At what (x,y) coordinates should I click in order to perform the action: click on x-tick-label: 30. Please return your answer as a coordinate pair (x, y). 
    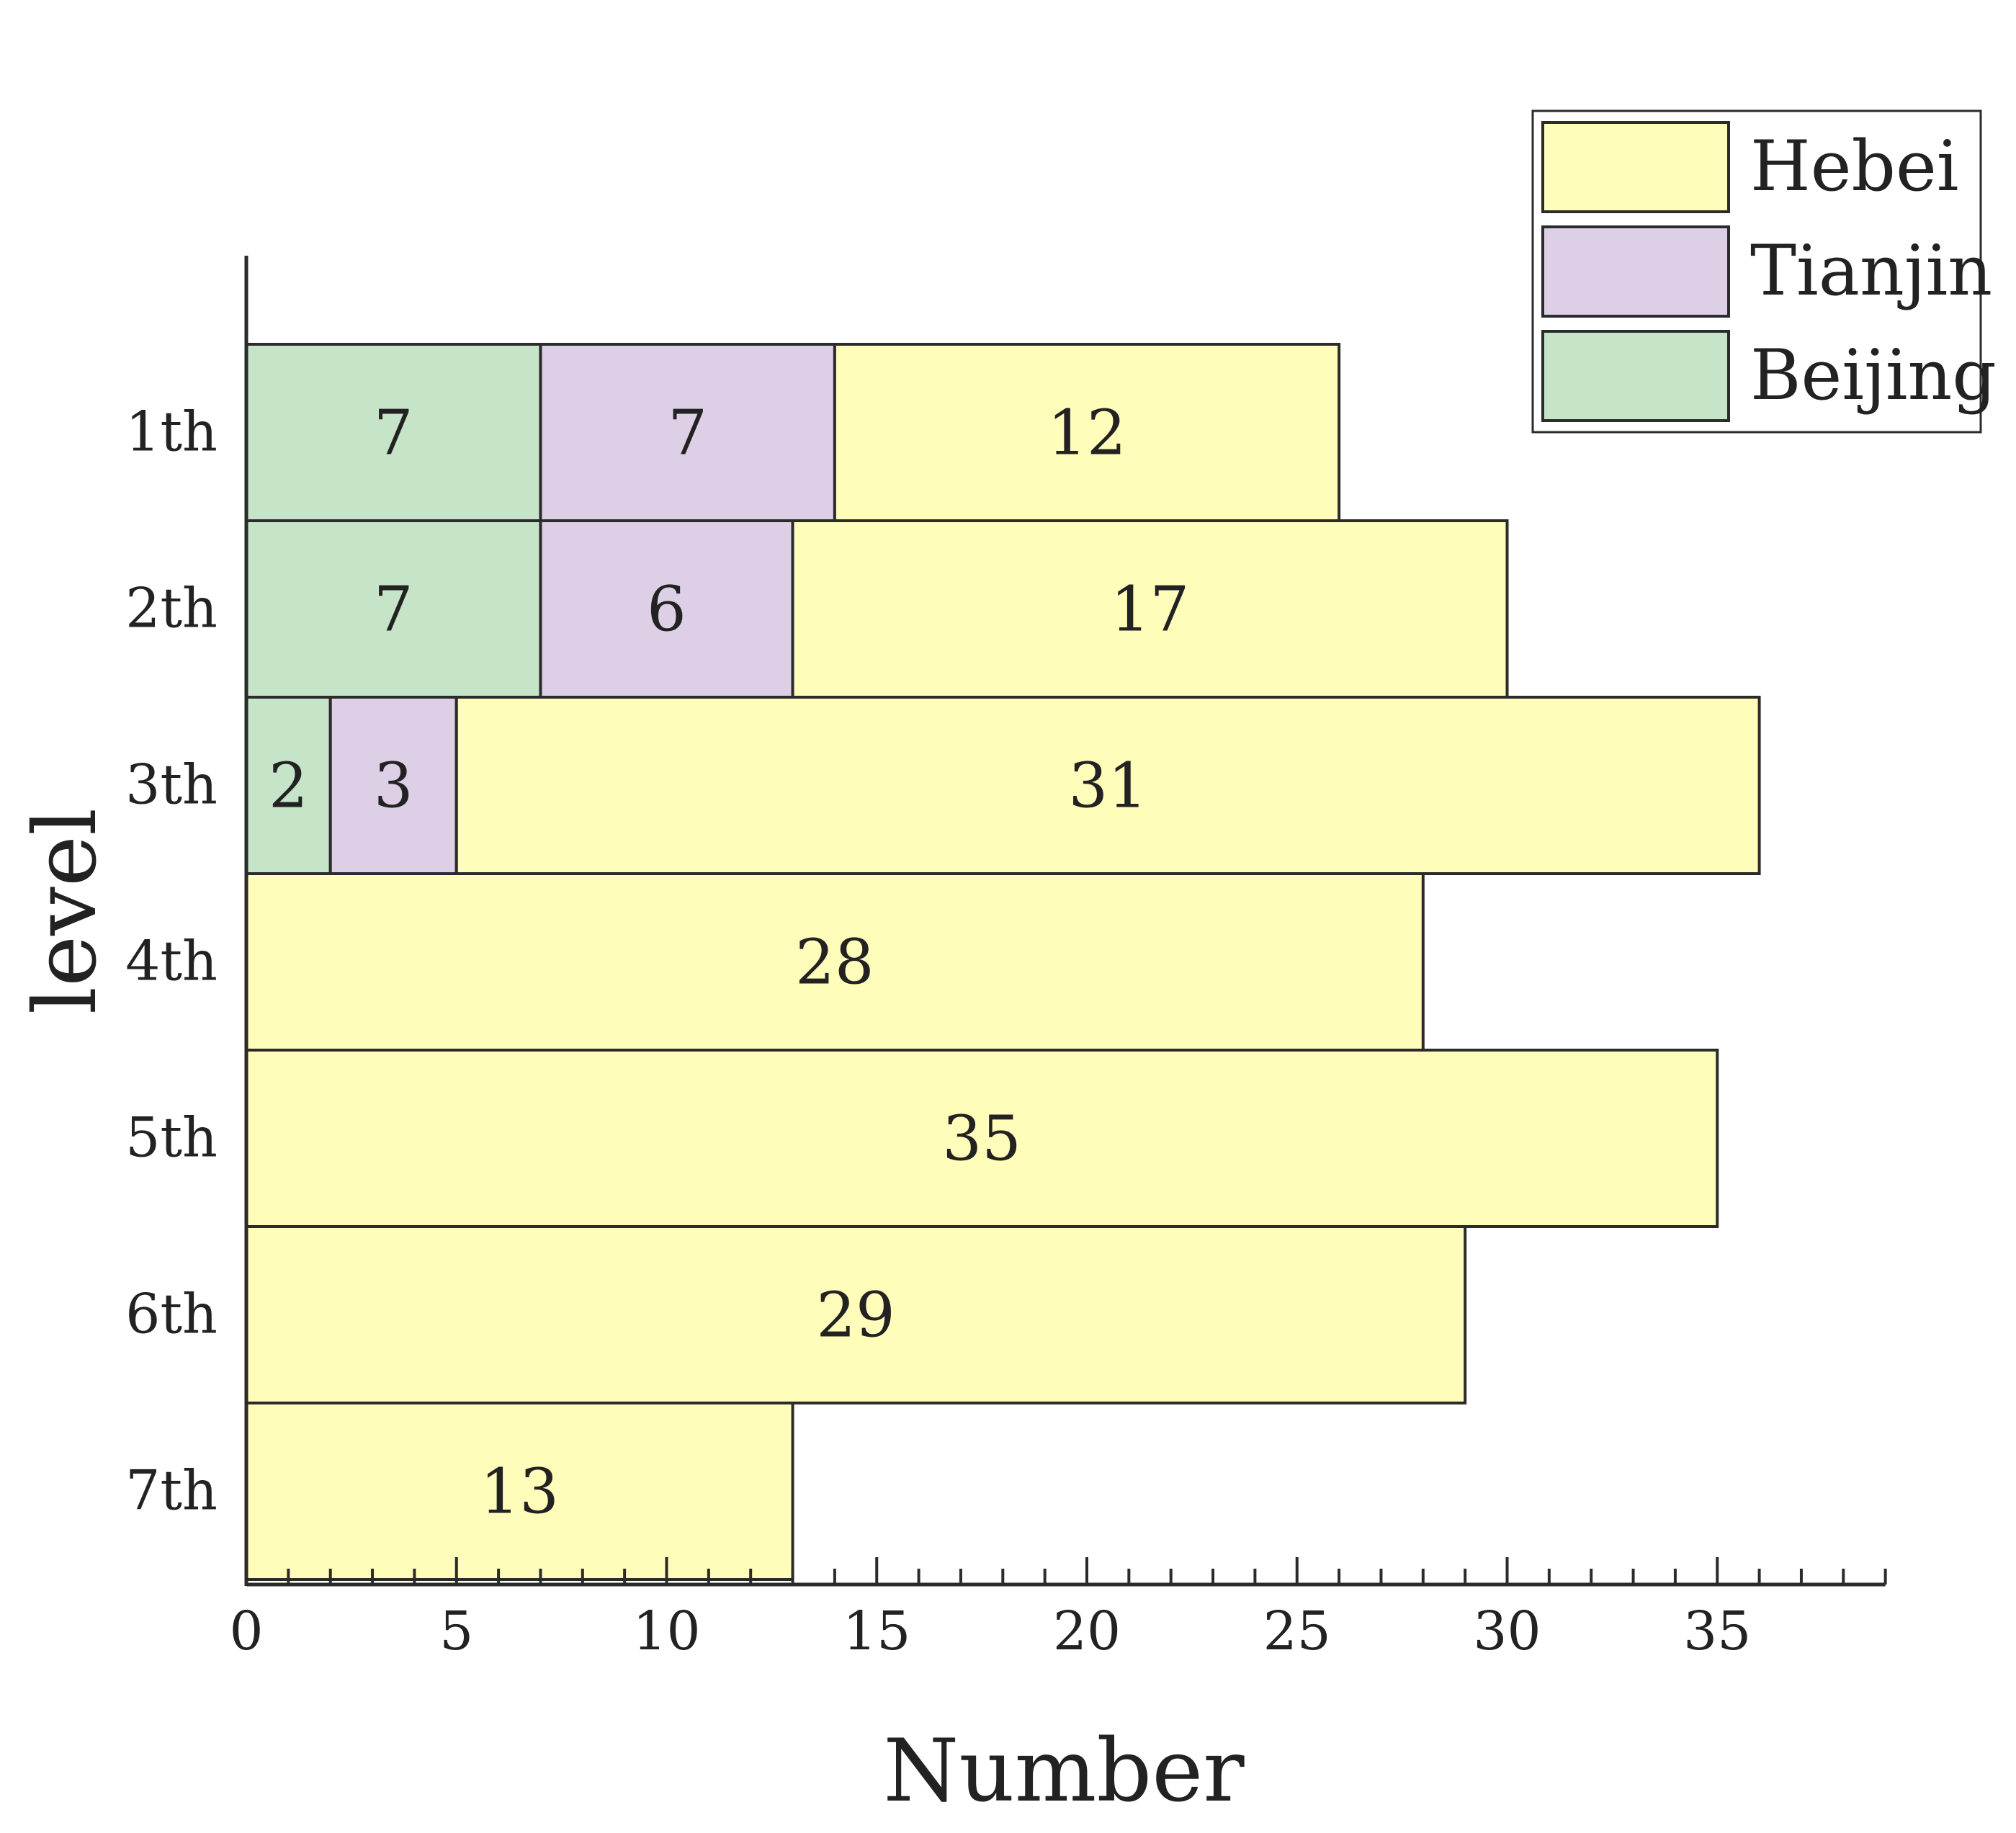
    Looking at the image, I should click on (1507, 1631).